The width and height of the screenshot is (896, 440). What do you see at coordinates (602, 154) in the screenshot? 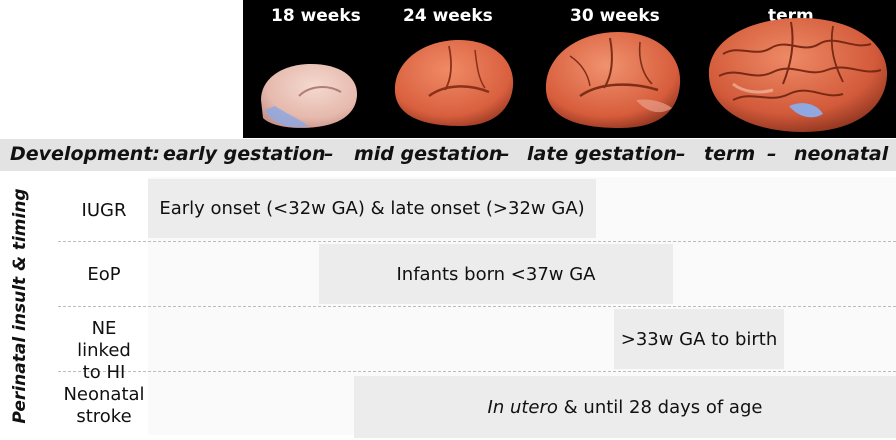
I see `stage-late-gestation: late gestation` at bounding box center [602, 154].